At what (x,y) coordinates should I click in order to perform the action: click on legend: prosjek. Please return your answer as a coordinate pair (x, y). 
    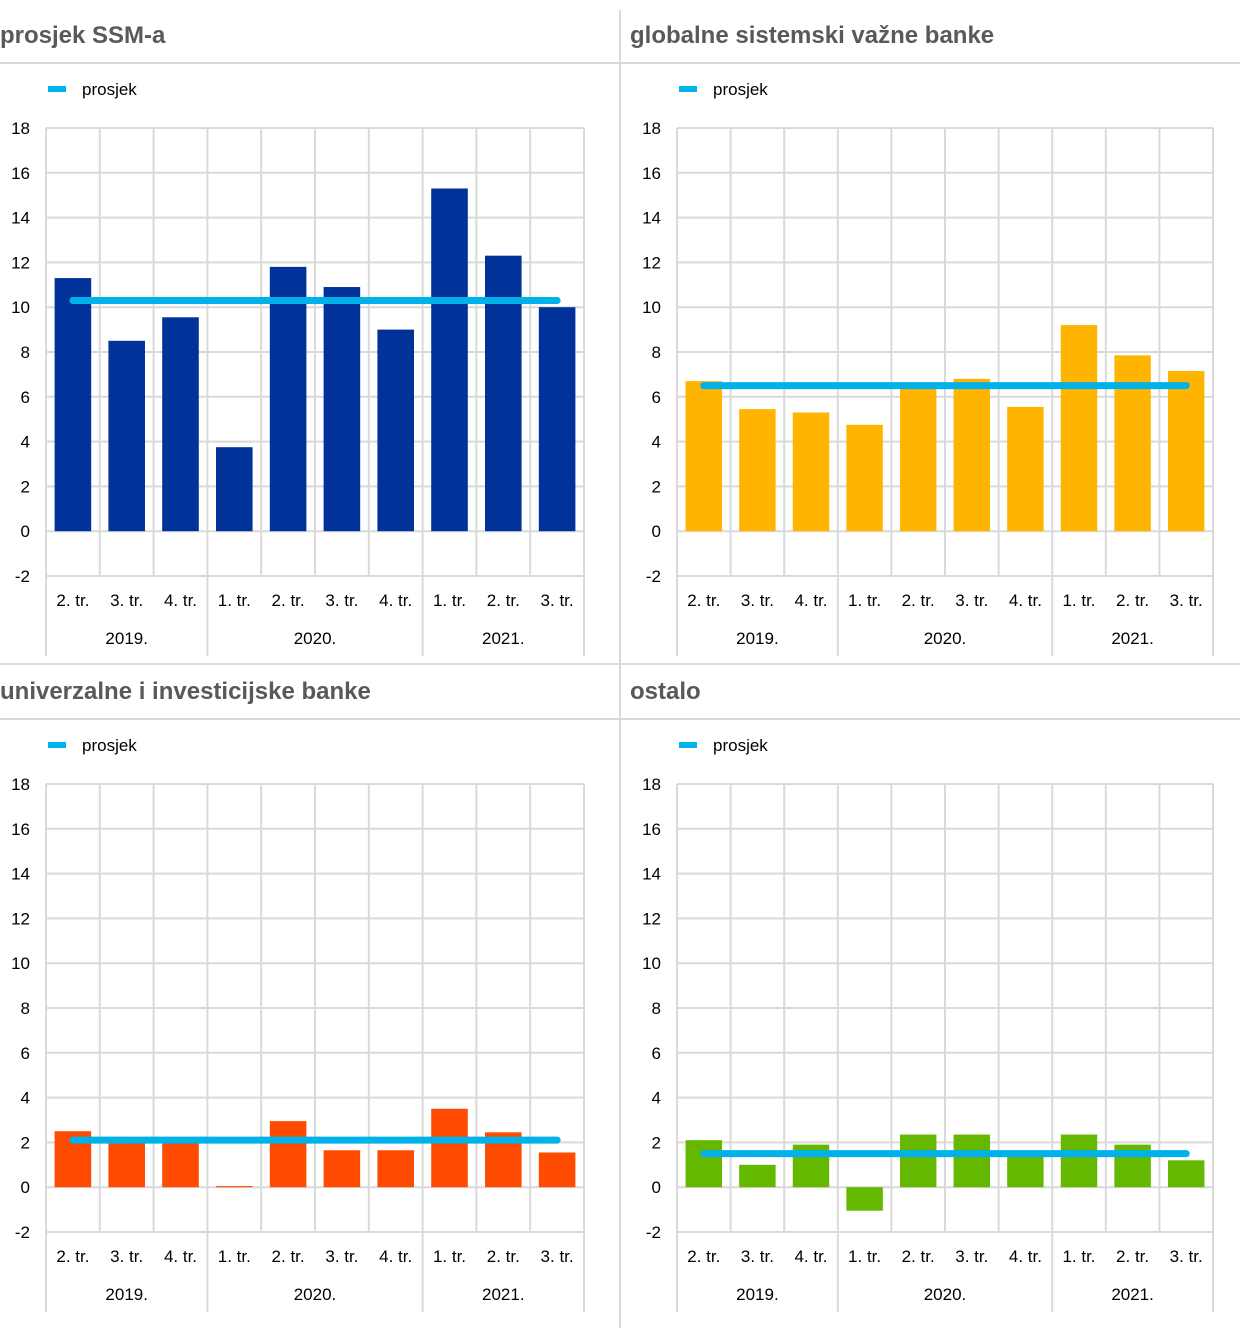
    Looking at the image, I should click on (92, 89).